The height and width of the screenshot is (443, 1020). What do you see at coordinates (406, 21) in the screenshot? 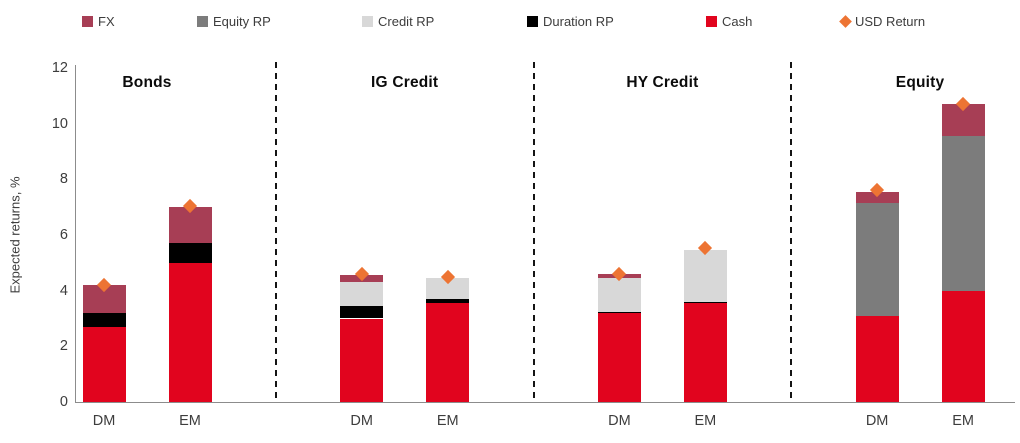
I see `legend-label: Credit RP` at bounding box center [406, 21].